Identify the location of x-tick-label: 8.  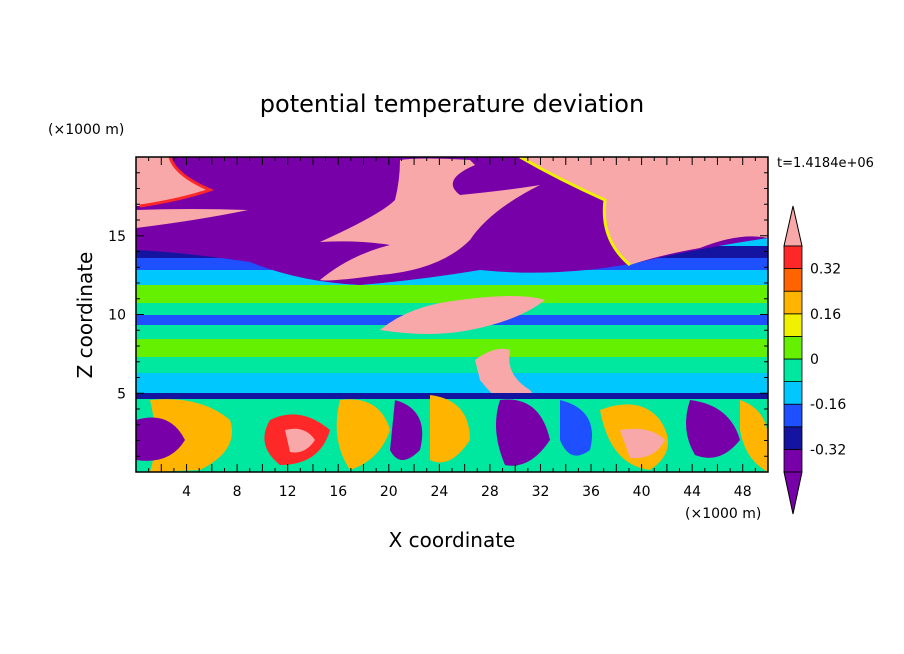
(237, 492).